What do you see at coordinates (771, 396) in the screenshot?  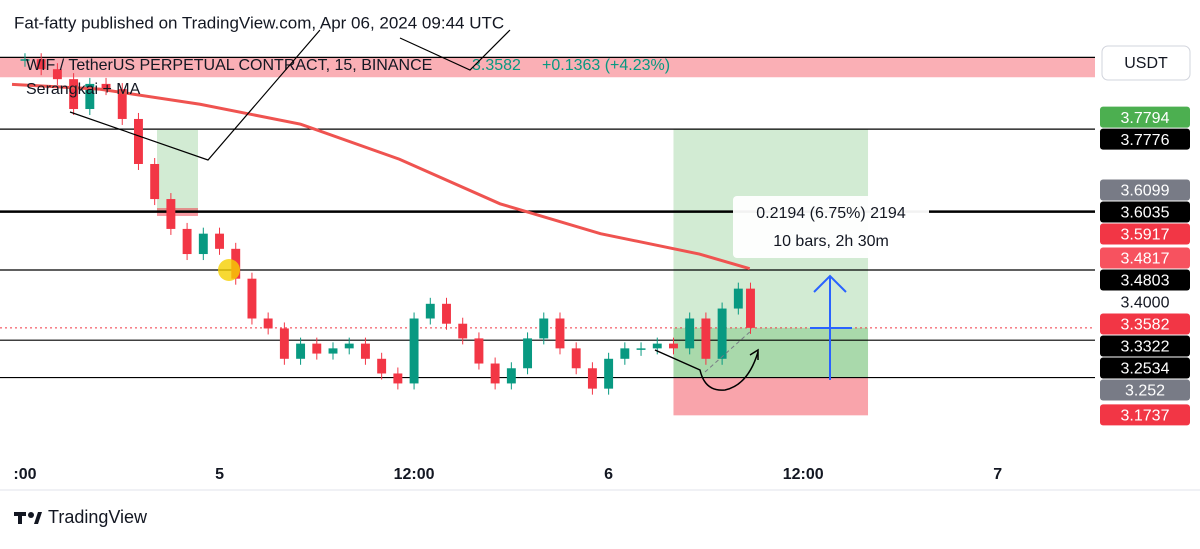 I see `stop-zone` at bounding box center [771, 396].